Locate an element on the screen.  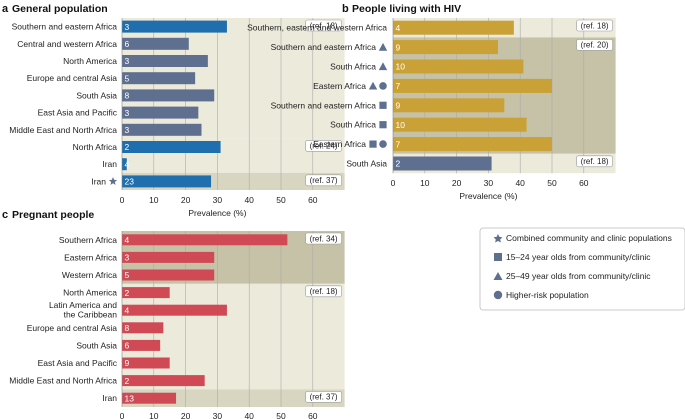
panel-c-tick-label-6: 60 is located at coordinates (313, 415).